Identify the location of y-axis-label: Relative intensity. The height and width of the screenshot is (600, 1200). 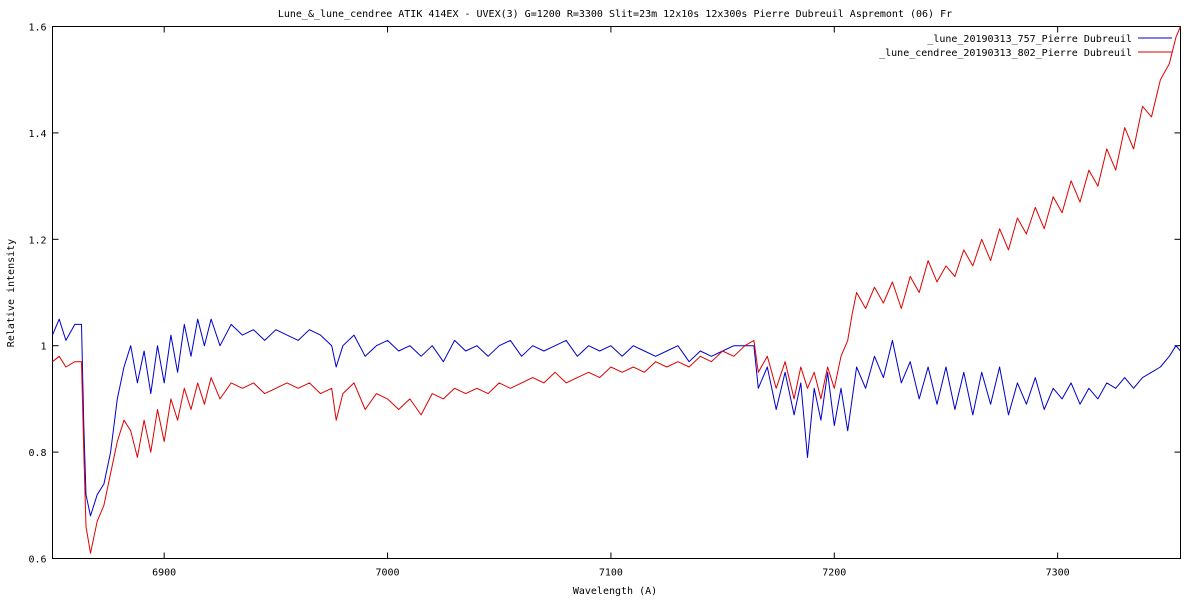
(11, 293).